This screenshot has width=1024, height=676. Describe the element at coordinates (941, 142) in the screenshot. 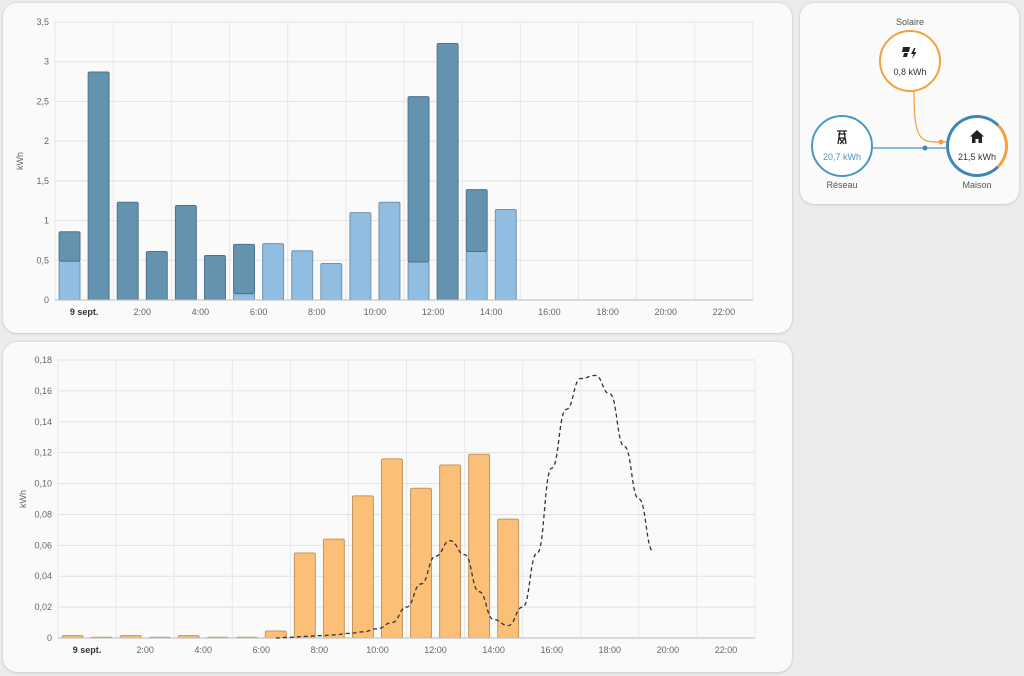

I see `solar-flow-dot` at that location.